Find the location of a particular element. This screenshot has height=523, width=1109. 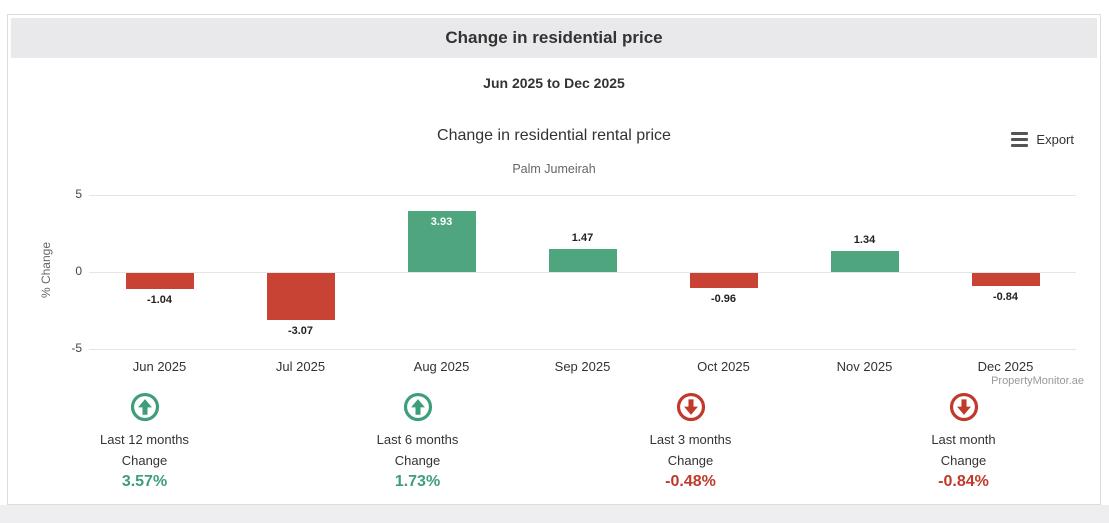

bar-value-label: 1.34 is located at coordinates (864, 240).